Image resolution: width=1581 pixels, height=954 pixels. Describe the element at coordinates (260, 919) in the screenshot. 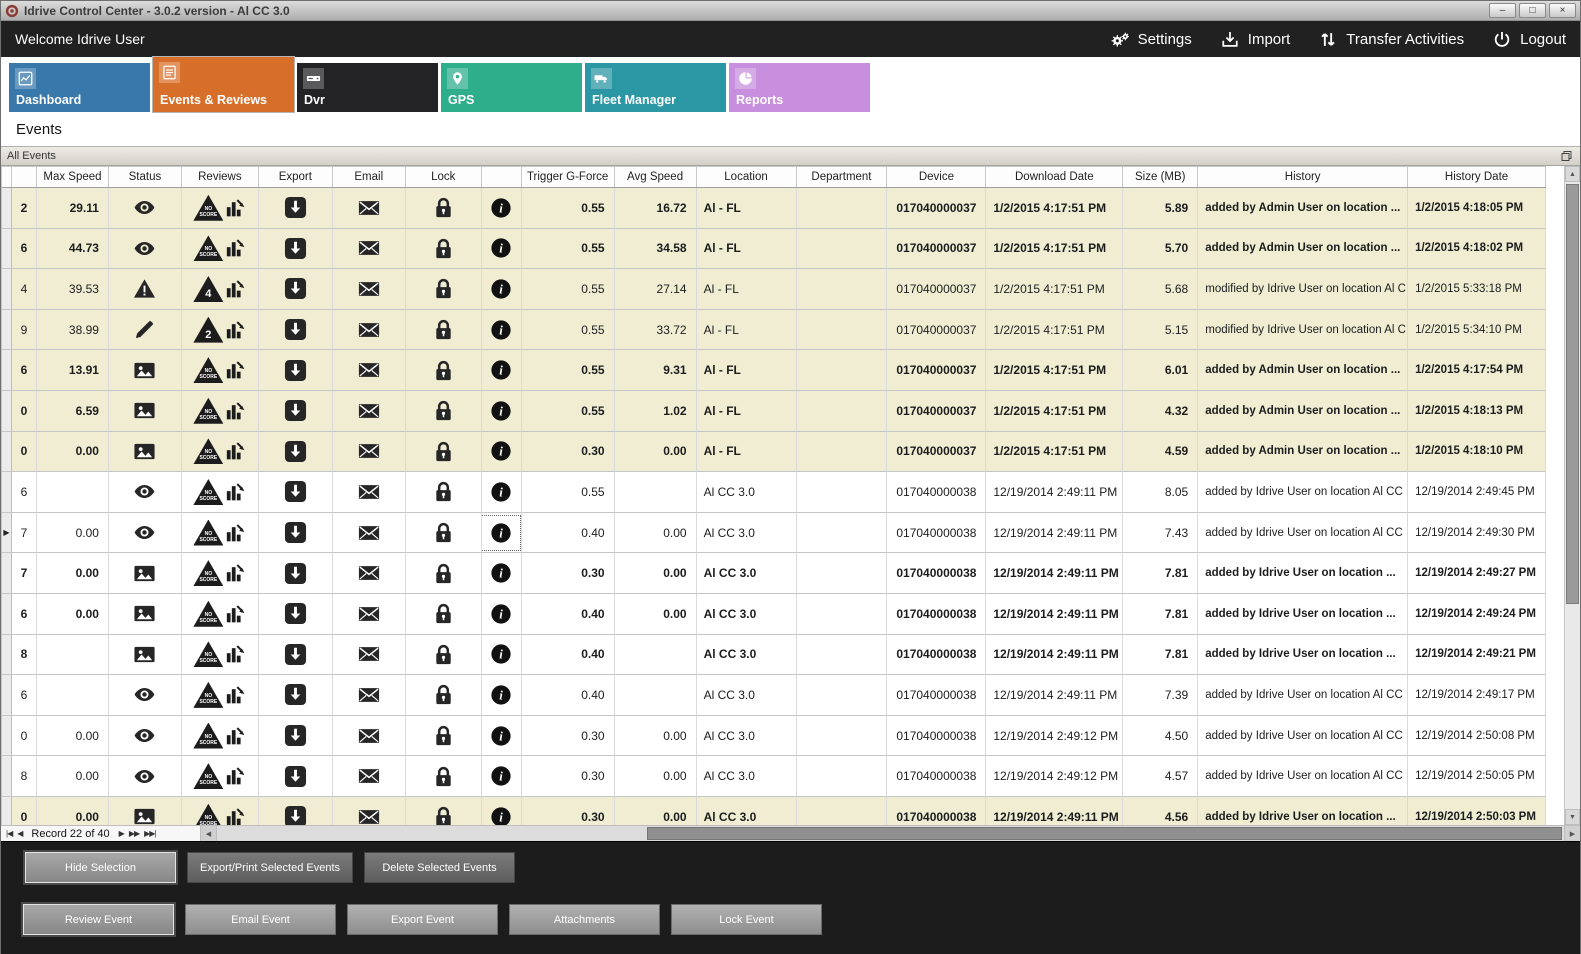

I see `event-action-button: Email Event` at that location.